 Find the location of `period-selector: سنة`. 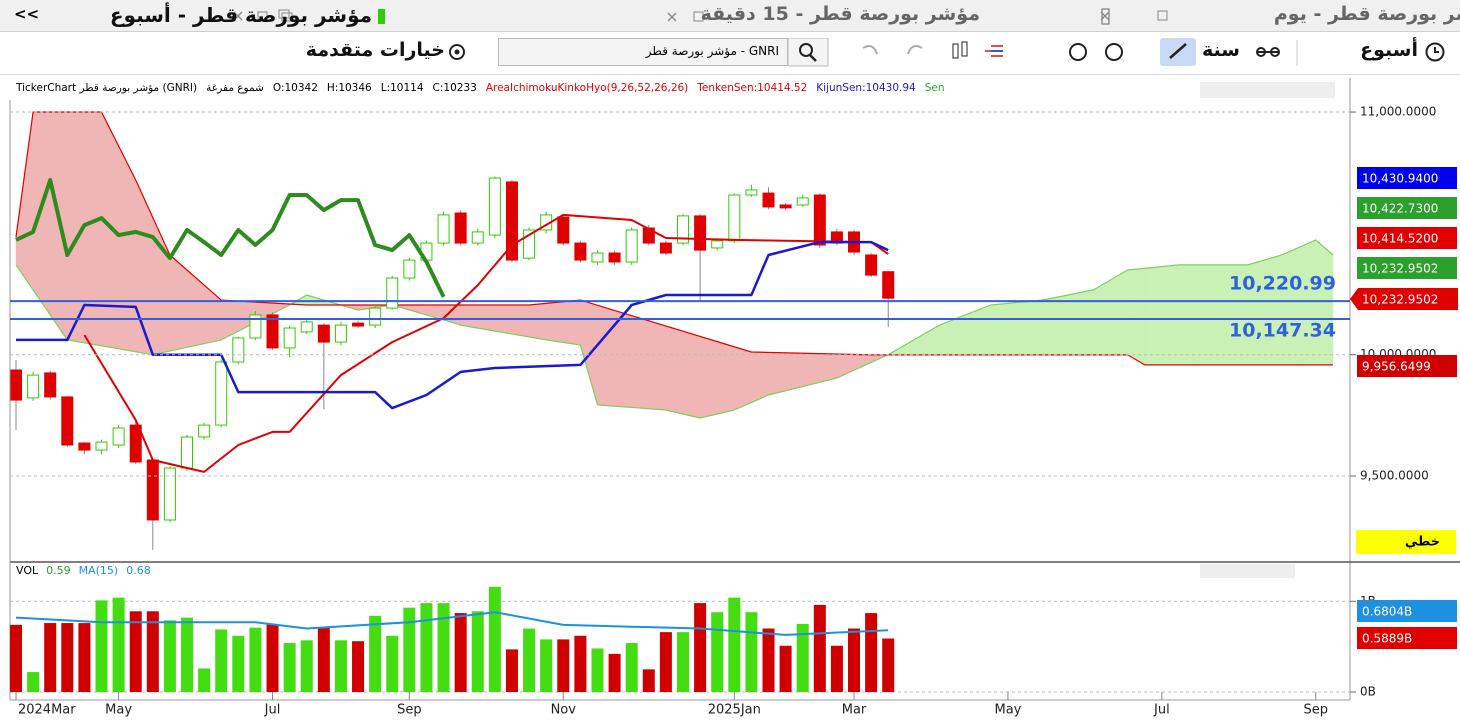

period-selector: سنة is located at coordinates (1221, 50).